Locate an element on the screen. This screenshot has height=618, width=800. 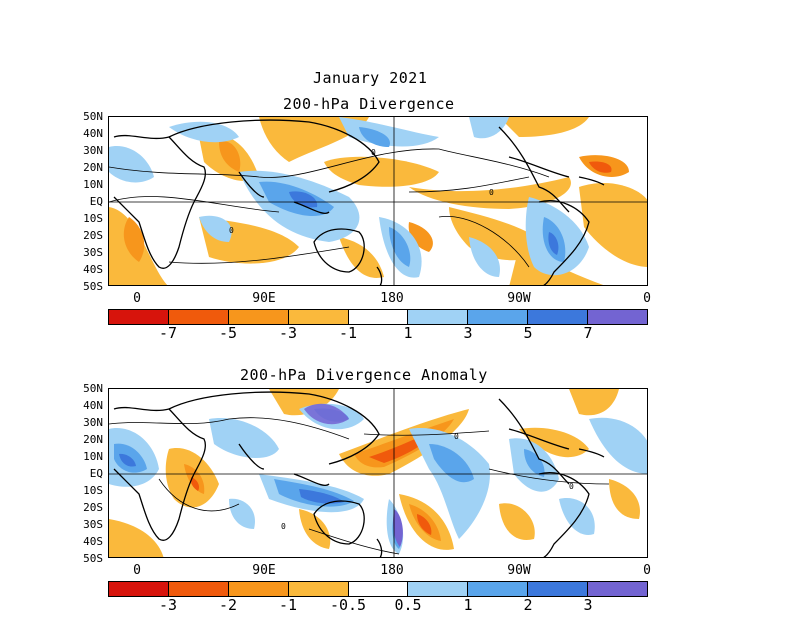
bottom-panel-title: 200-hPa Divergence Anomaly is located at coordinates (364, 375).